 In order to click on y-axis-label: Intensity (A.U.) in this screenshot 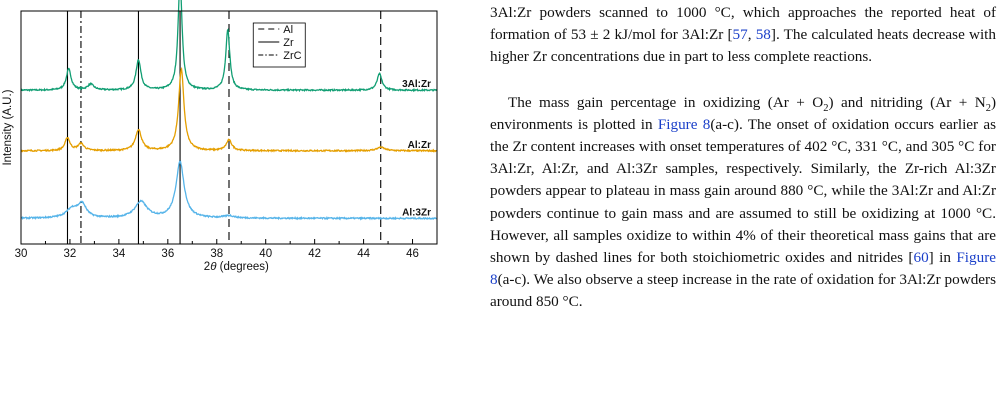, I will do `click(8, 127)`.